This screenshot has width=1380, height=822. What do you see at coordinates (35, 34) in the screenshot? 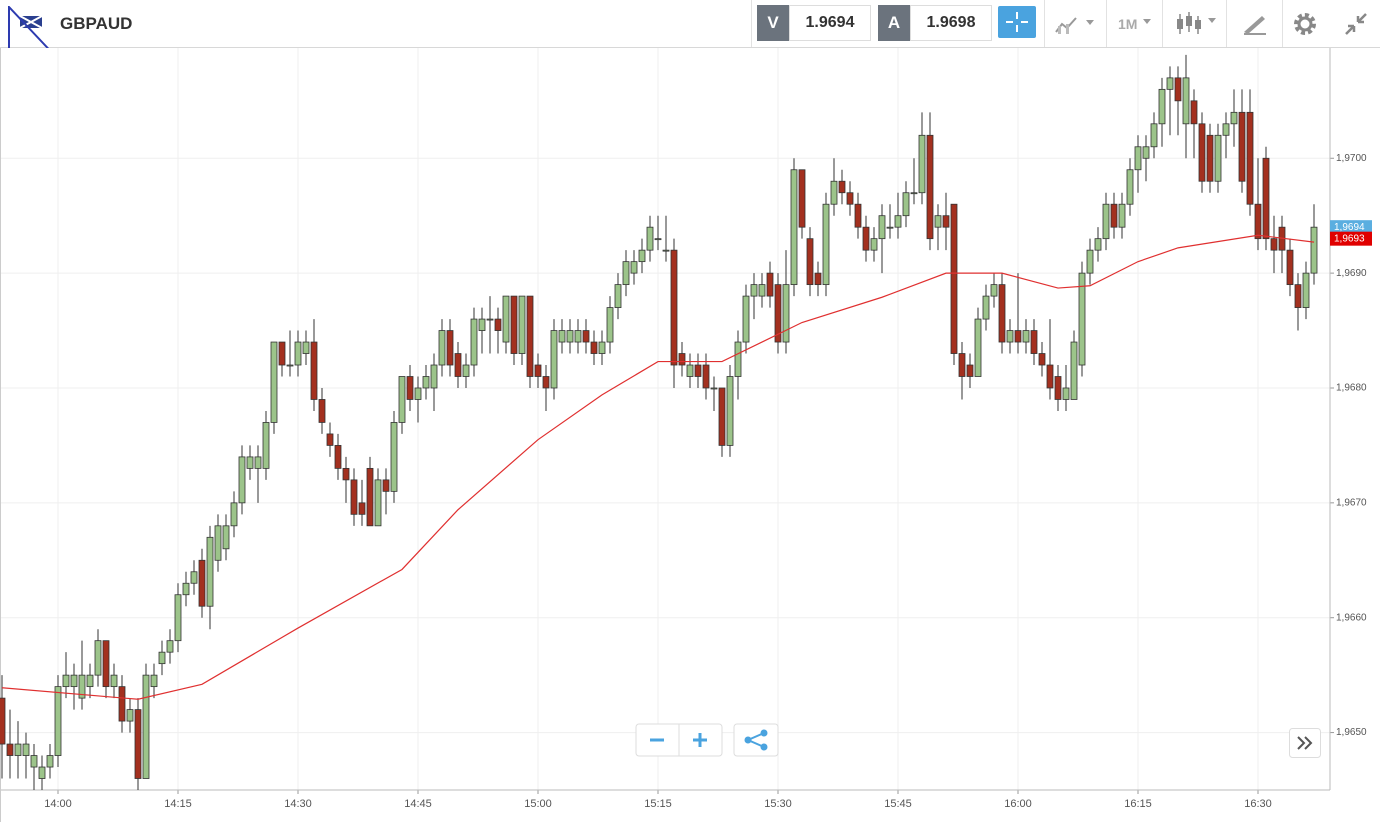
I see `drawing-tool` at bounding box center [35, 34].